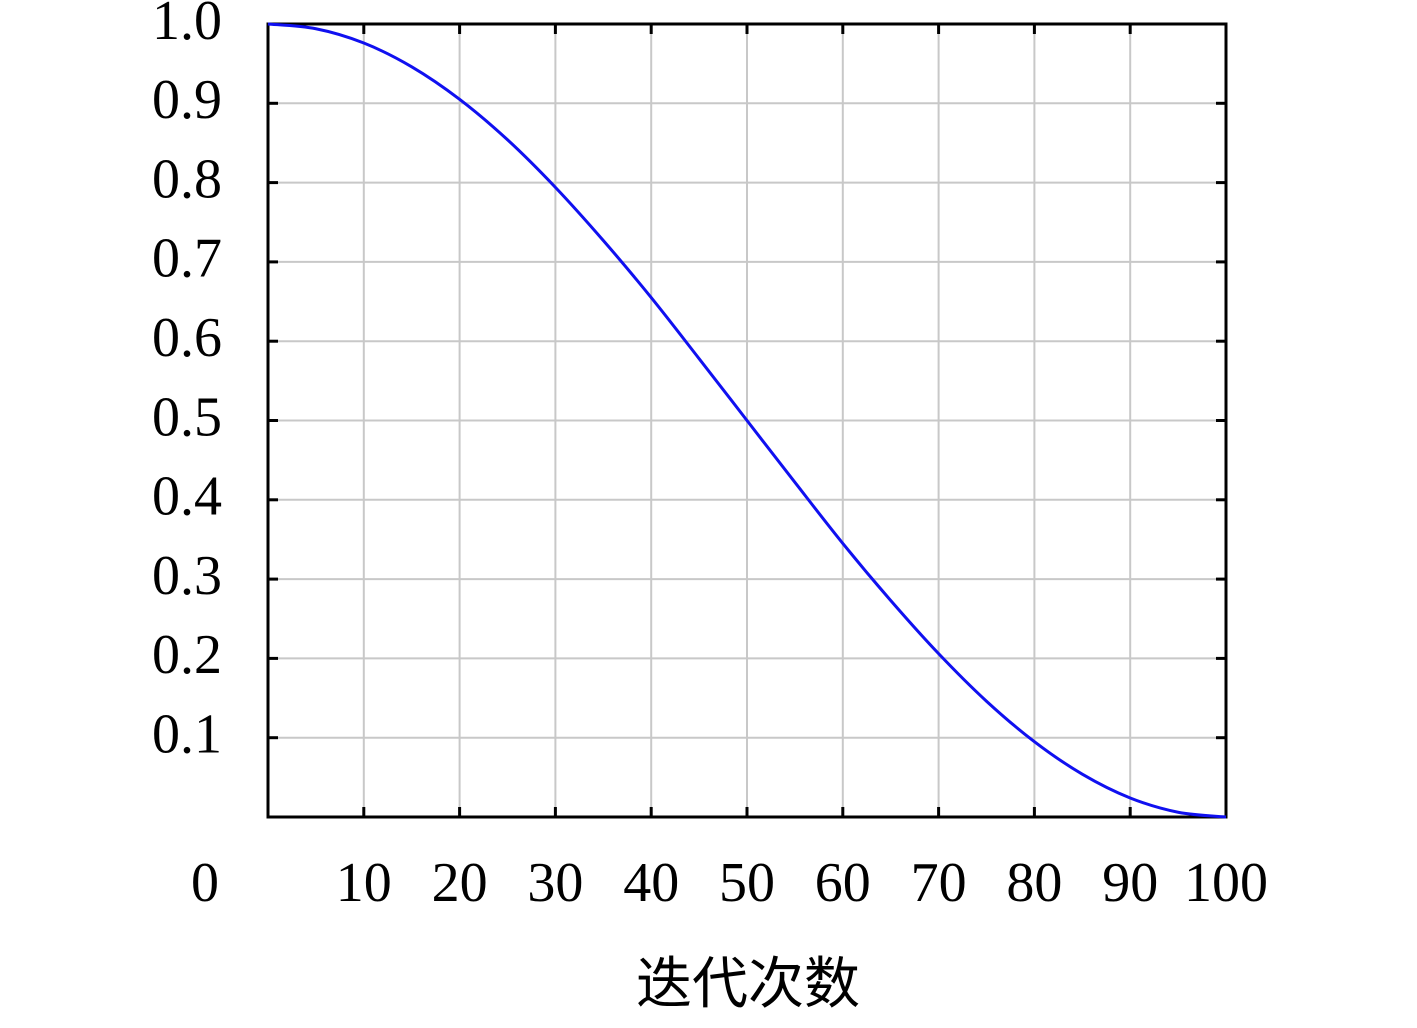 This screenshot has width=1417, height=1028. I want to click on y-tick-label: 0.4, so click(187, 497).